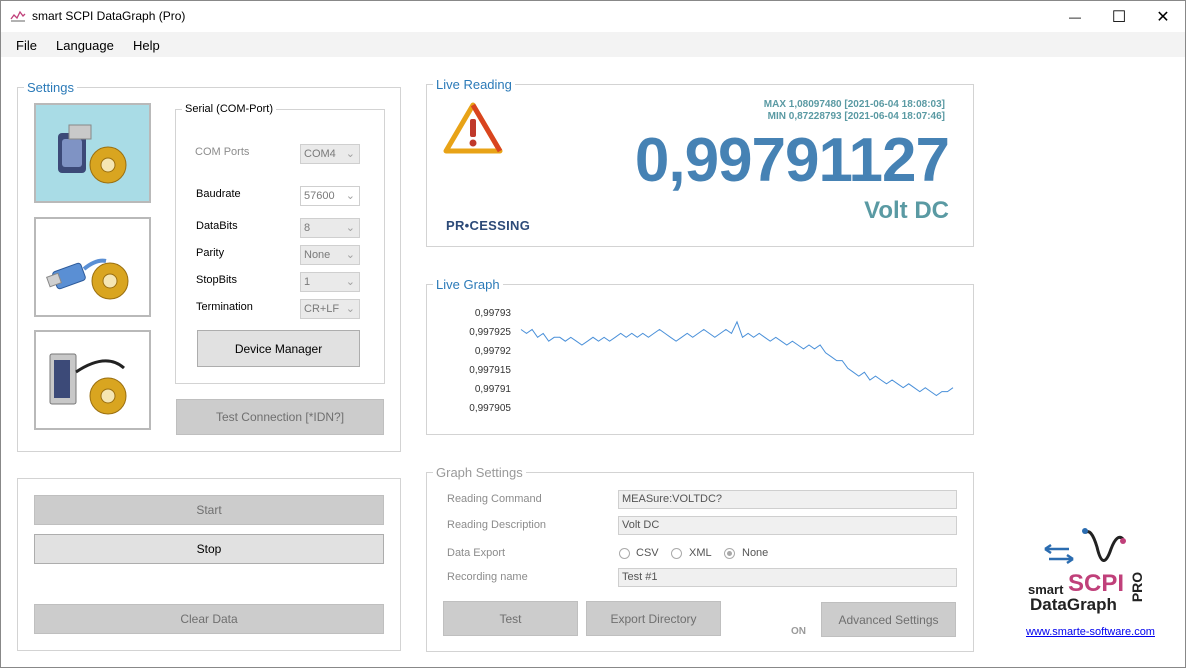  What do you see at coordinates (488, 225) in the screenshot?
I see `processing-status: PR•CESSING` at bounding box center [488, 225].